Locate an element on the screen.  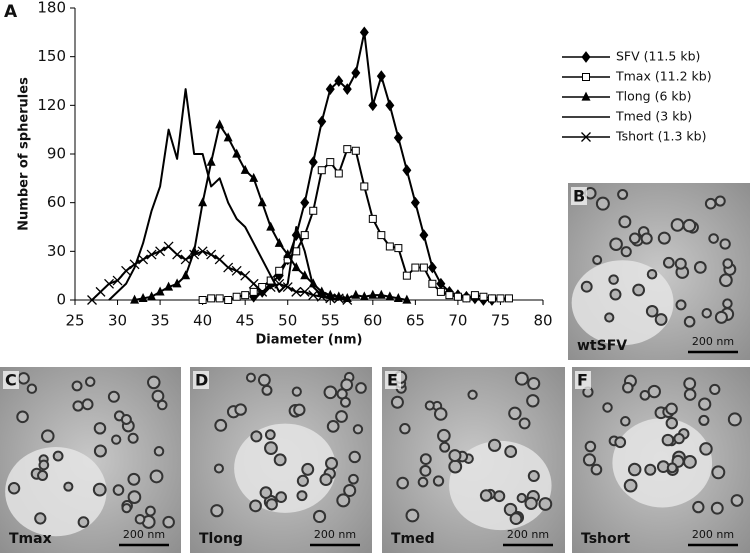
x-tick-label: 45 is located at coordinates (245, 321).